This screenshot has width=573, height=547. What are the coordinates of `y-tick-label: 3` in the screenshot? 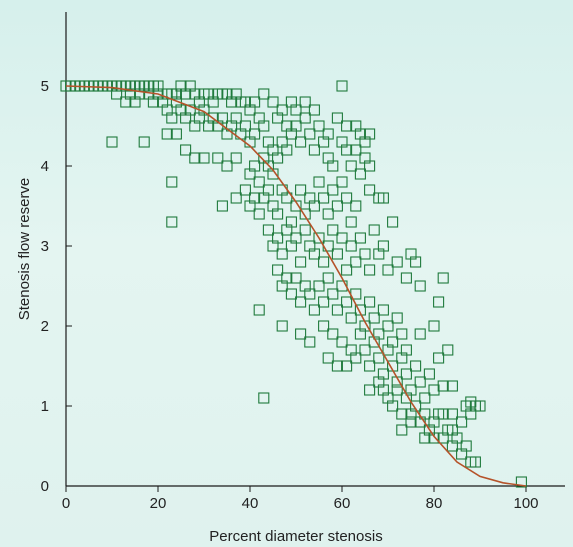 It's located at (45, 246).